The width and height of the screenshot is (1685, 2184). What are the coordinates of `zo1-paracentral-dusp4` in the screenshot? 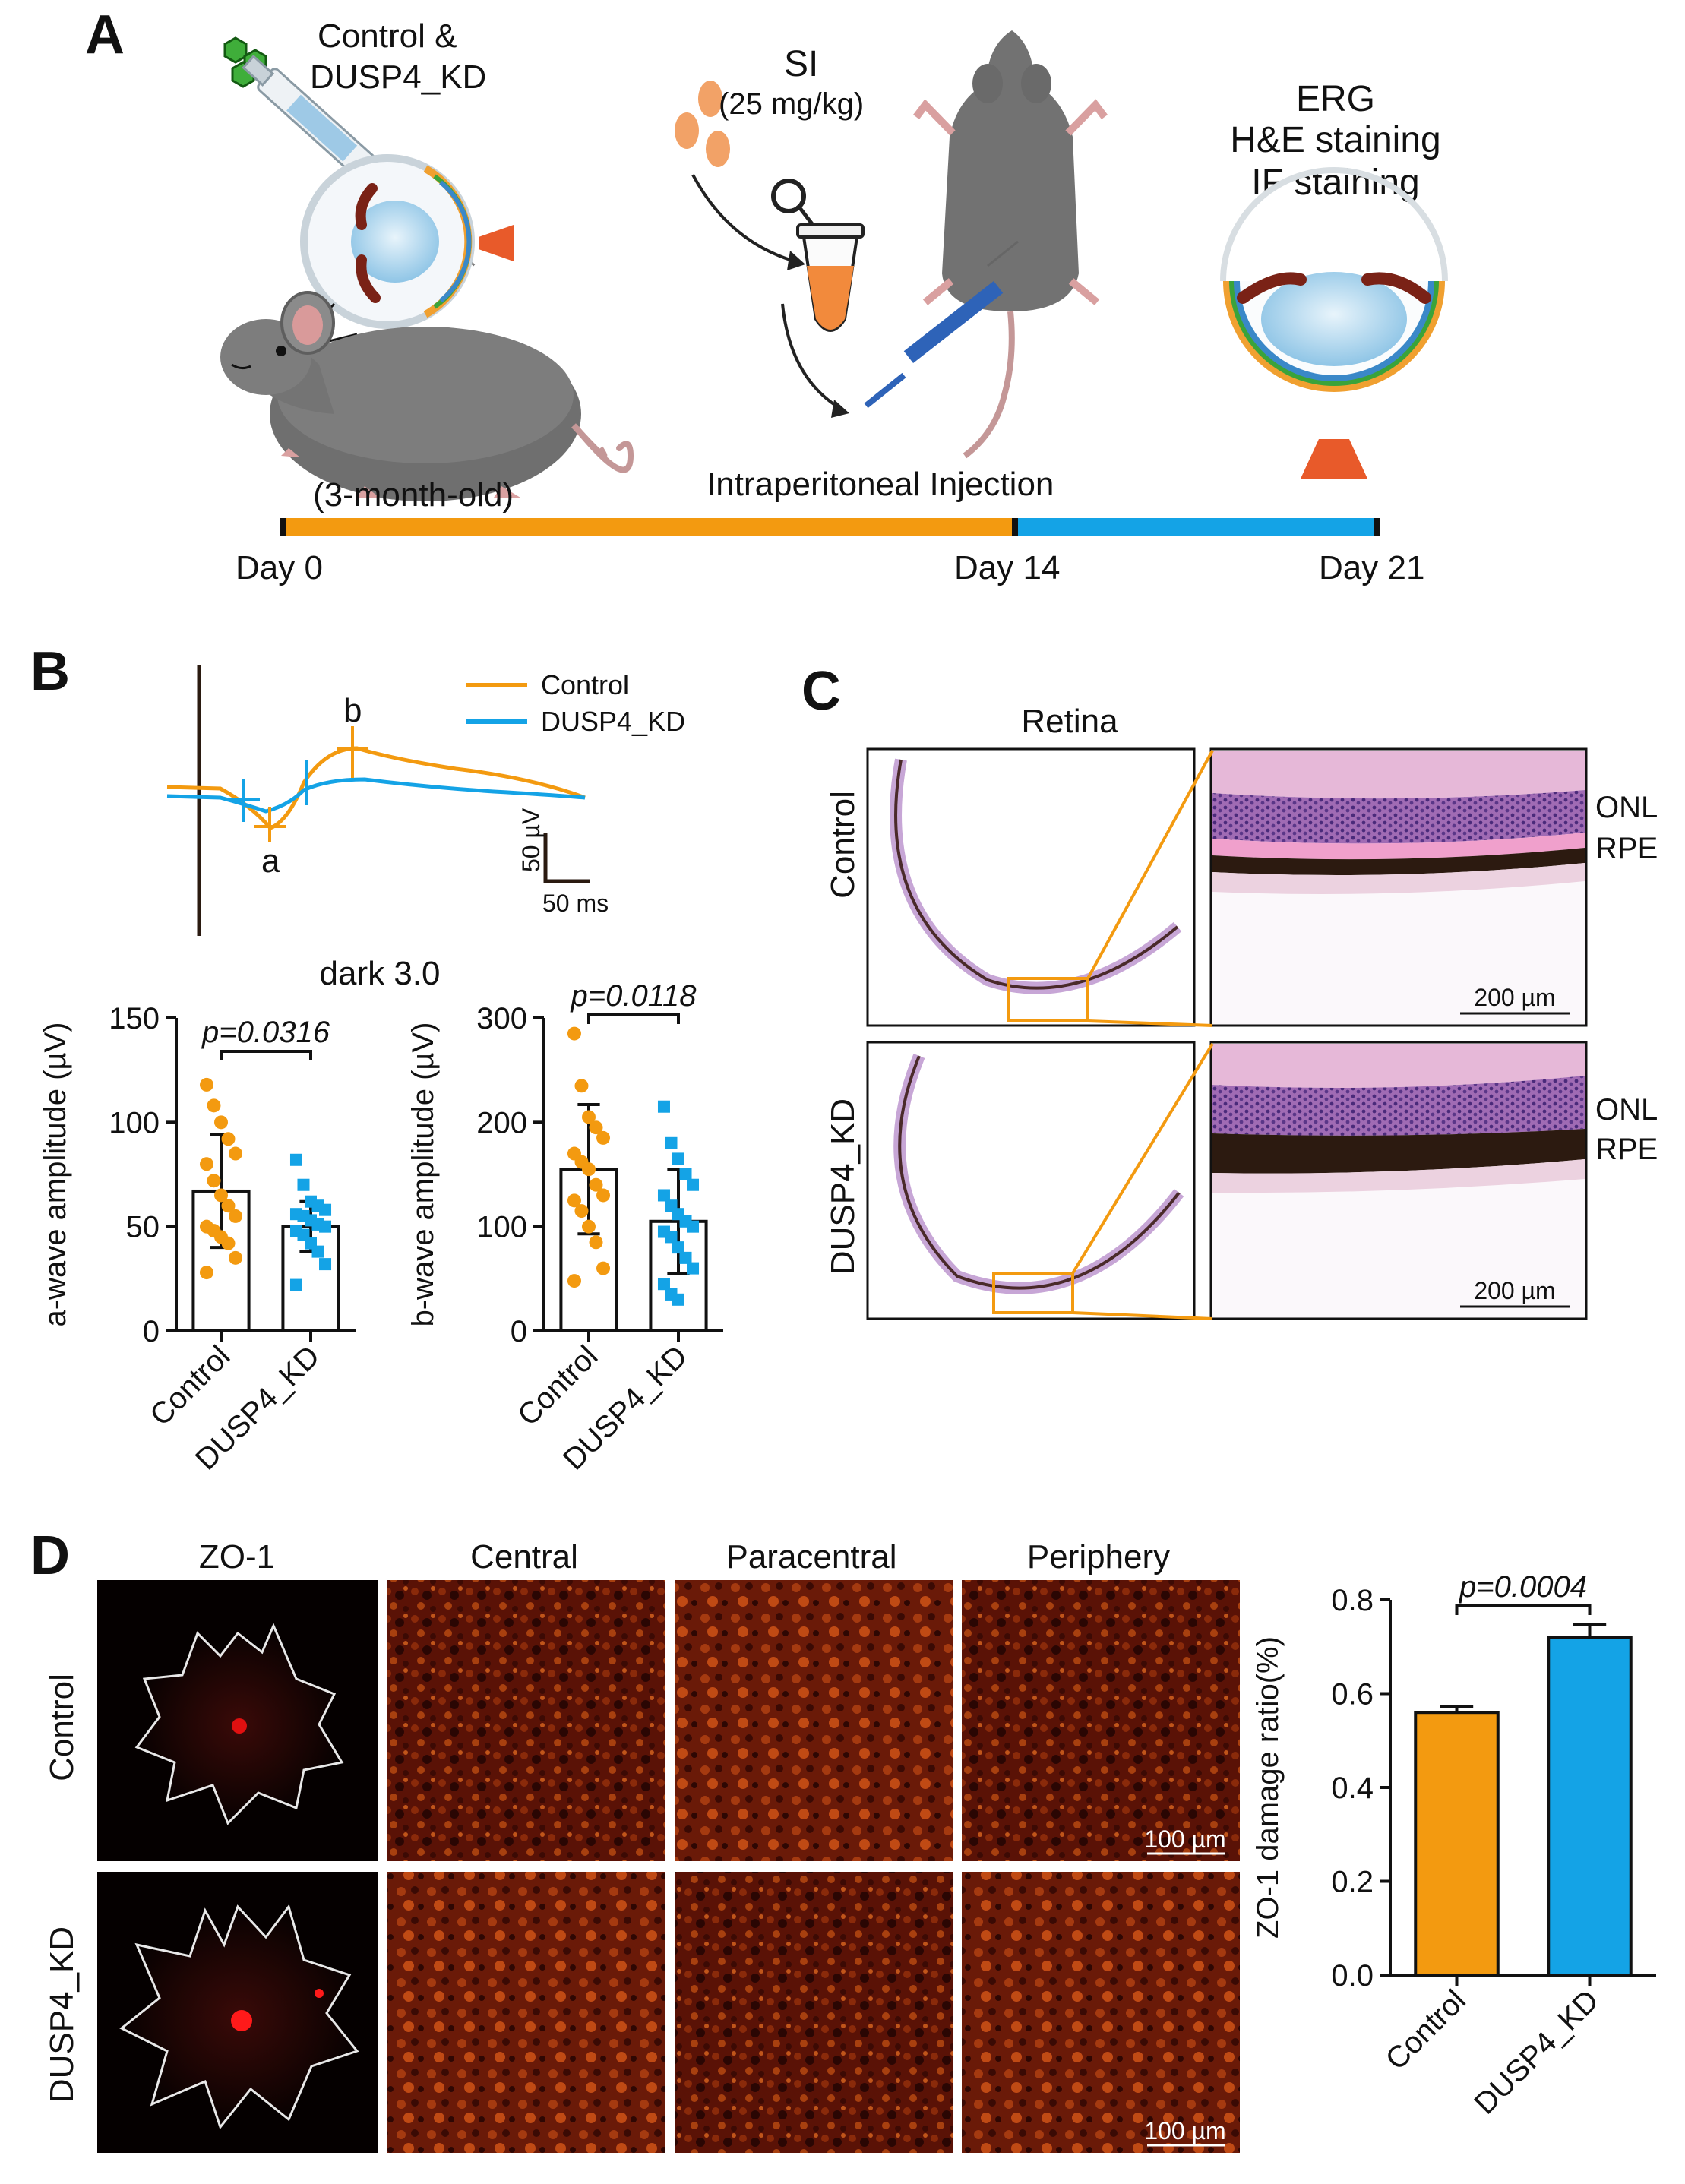 It's located at (814, 2013).